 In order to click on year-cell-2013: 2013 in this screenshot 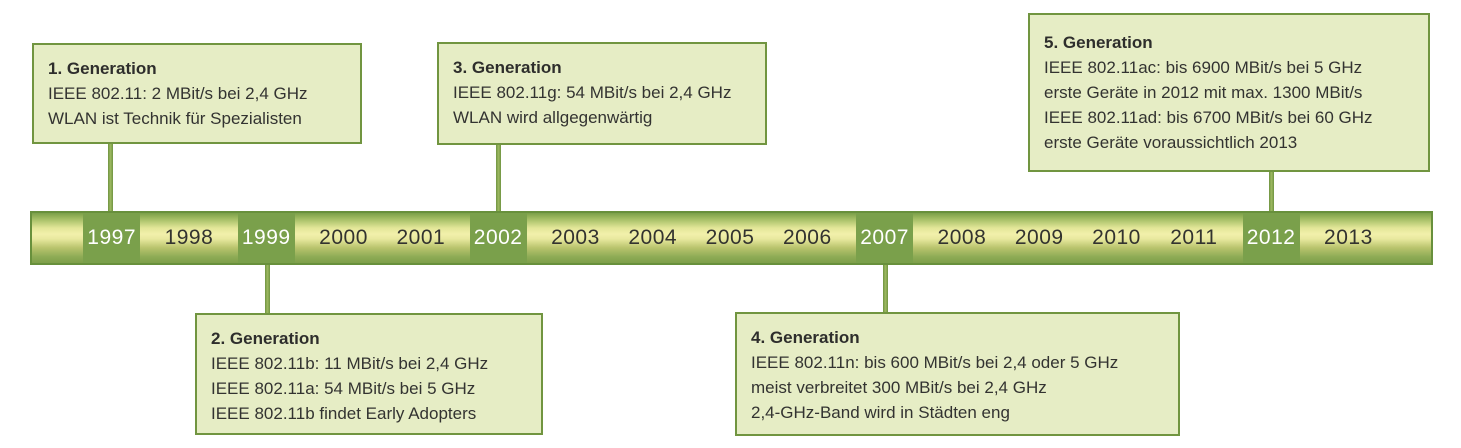, I will do `click(1348, 238)`.